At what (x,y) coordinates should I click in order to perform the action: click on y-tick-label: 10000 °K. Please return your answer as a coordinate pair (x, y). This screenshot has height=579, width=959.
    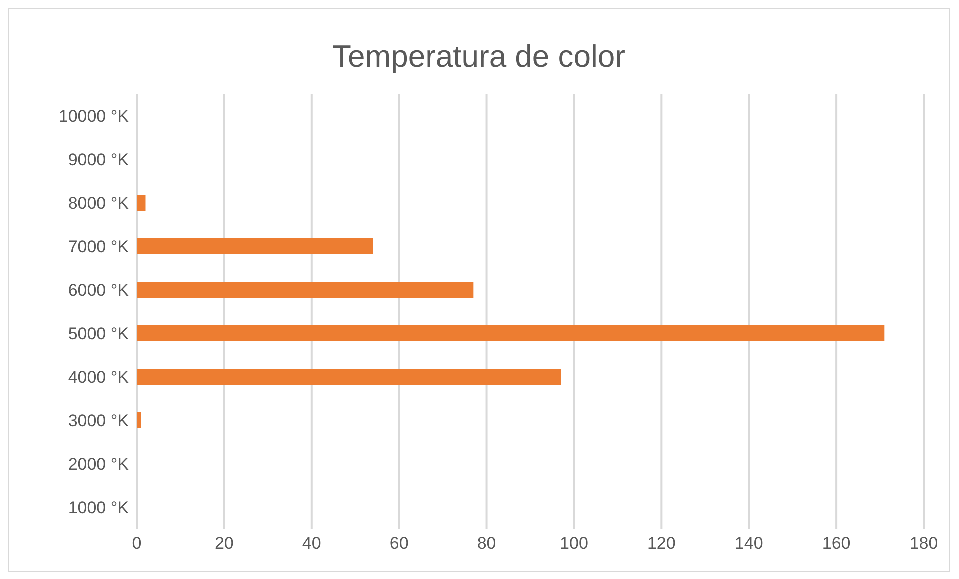
    Looking at the image, I should click on (94, 116).